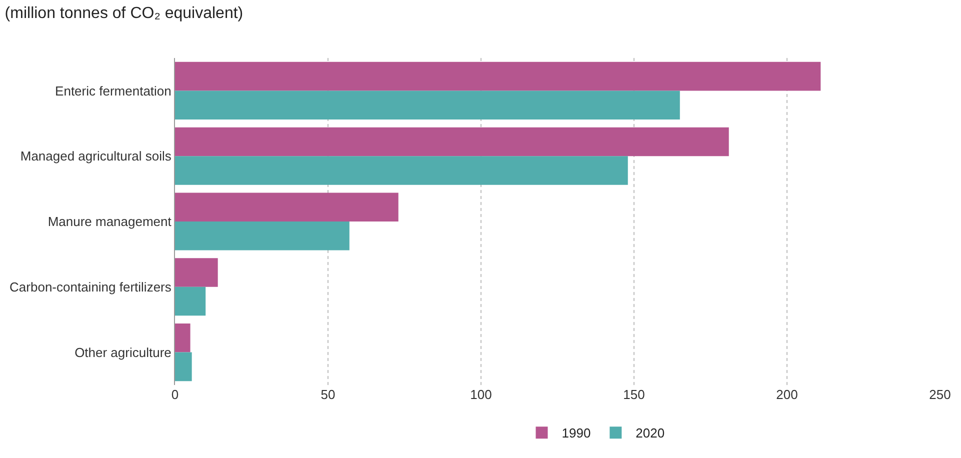 The width and height of the screenshot is (961, 458). Describe the element at coordinates (123, 352) in the screenshot. I see `y-tick-label: Other agriculture` at that location.